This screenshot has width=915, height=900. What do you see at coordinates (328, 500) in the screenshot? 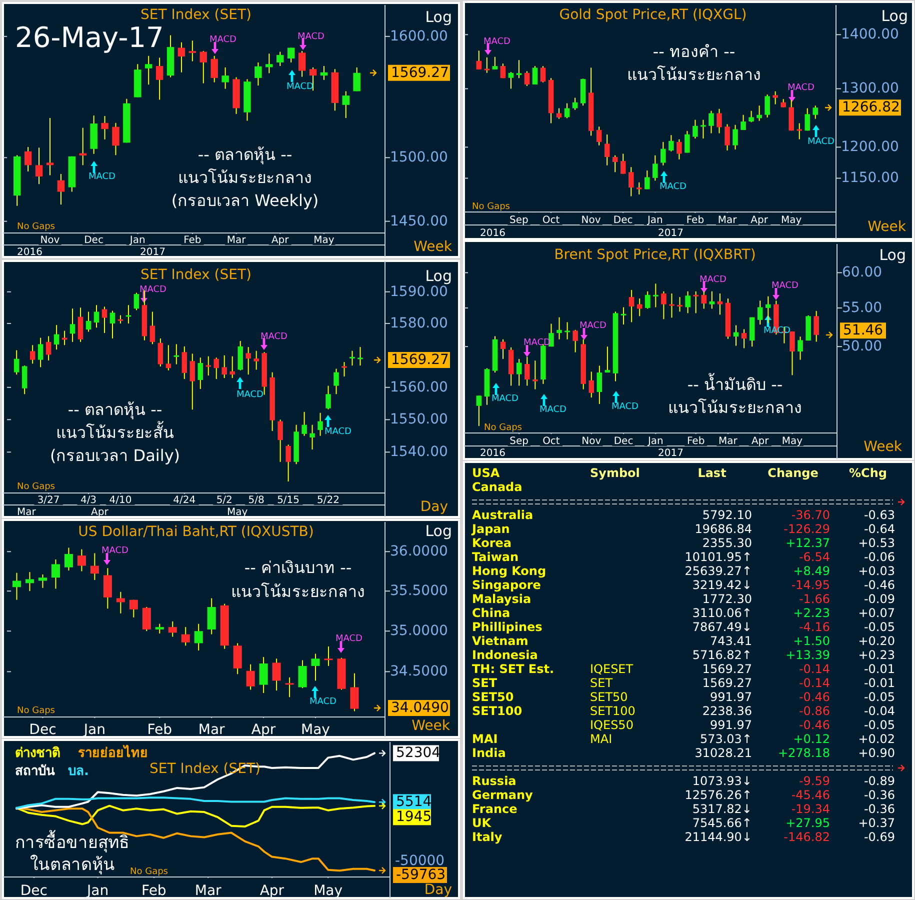
I see `x-tick-label: 5/22` at bounding box center [328, 500].